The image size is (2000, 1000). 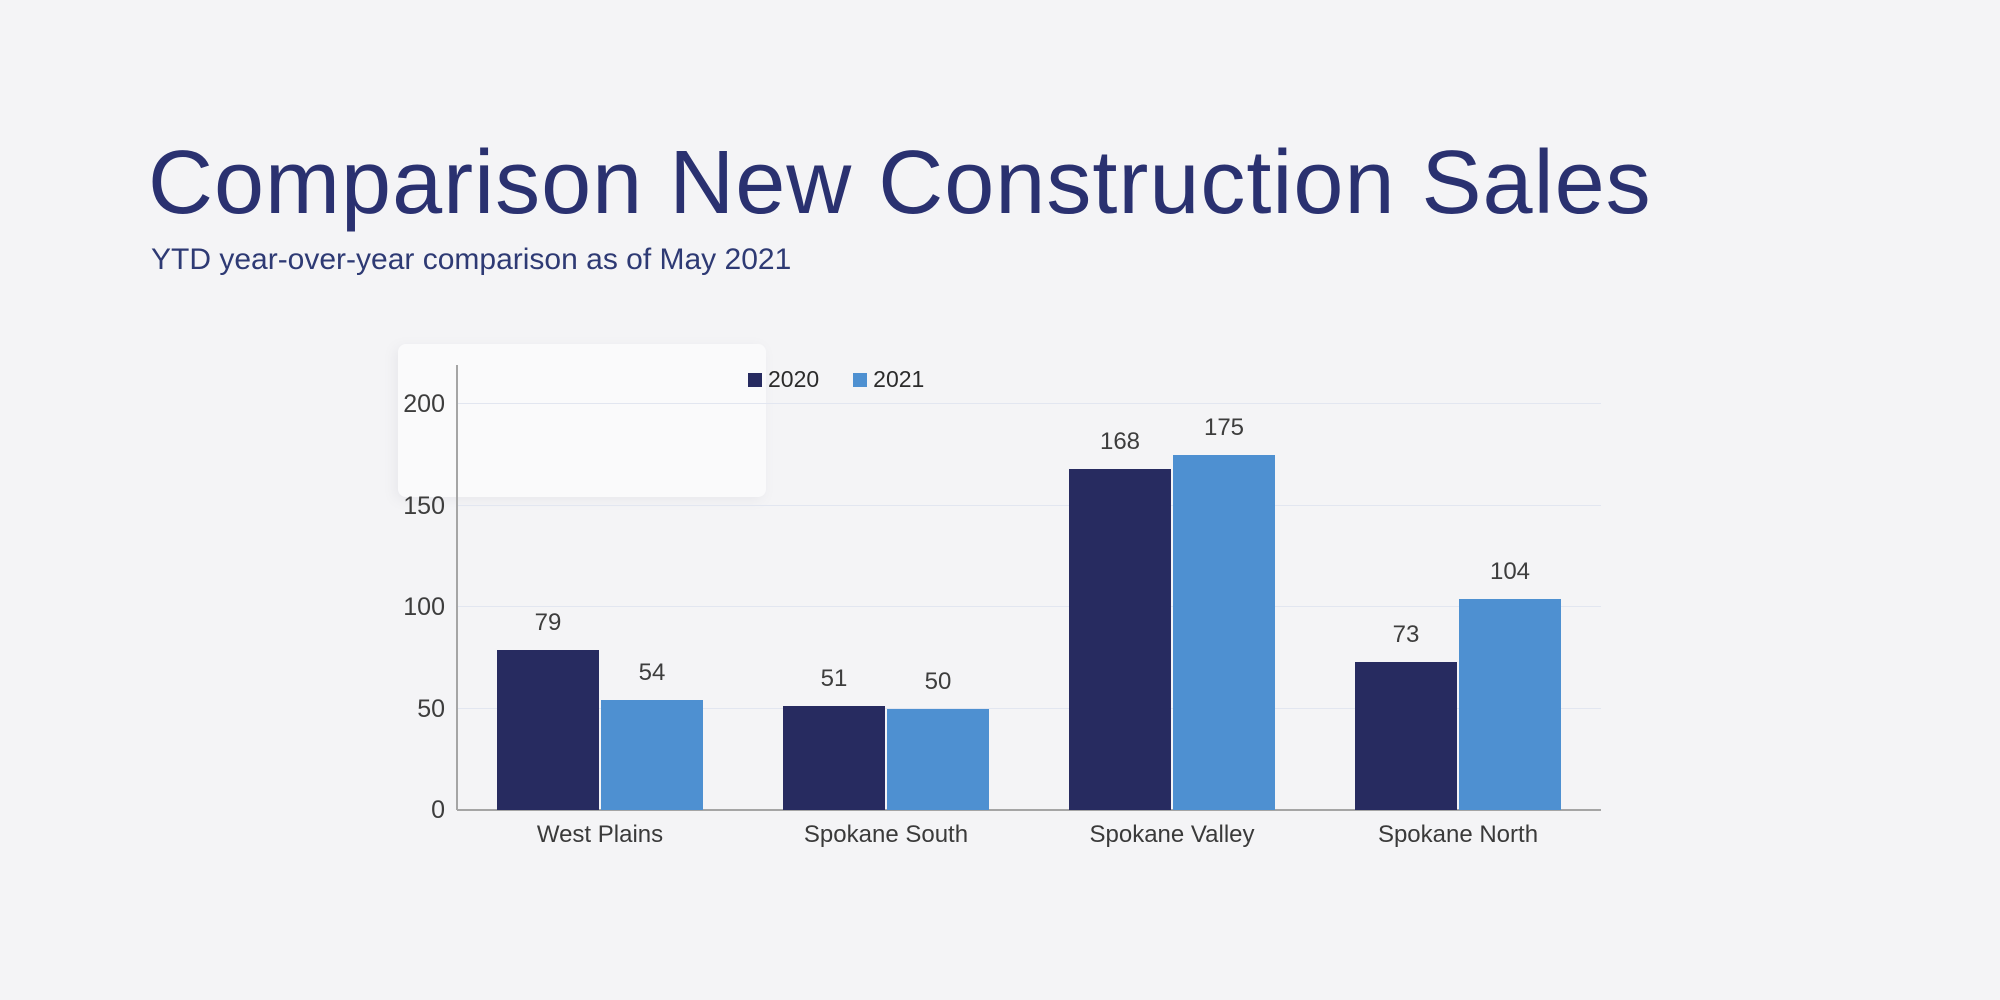 What do you see at coordinates (431, 708) in the screenshot?
I see `y-tick-label: 50` at bounding box center [431, 708].